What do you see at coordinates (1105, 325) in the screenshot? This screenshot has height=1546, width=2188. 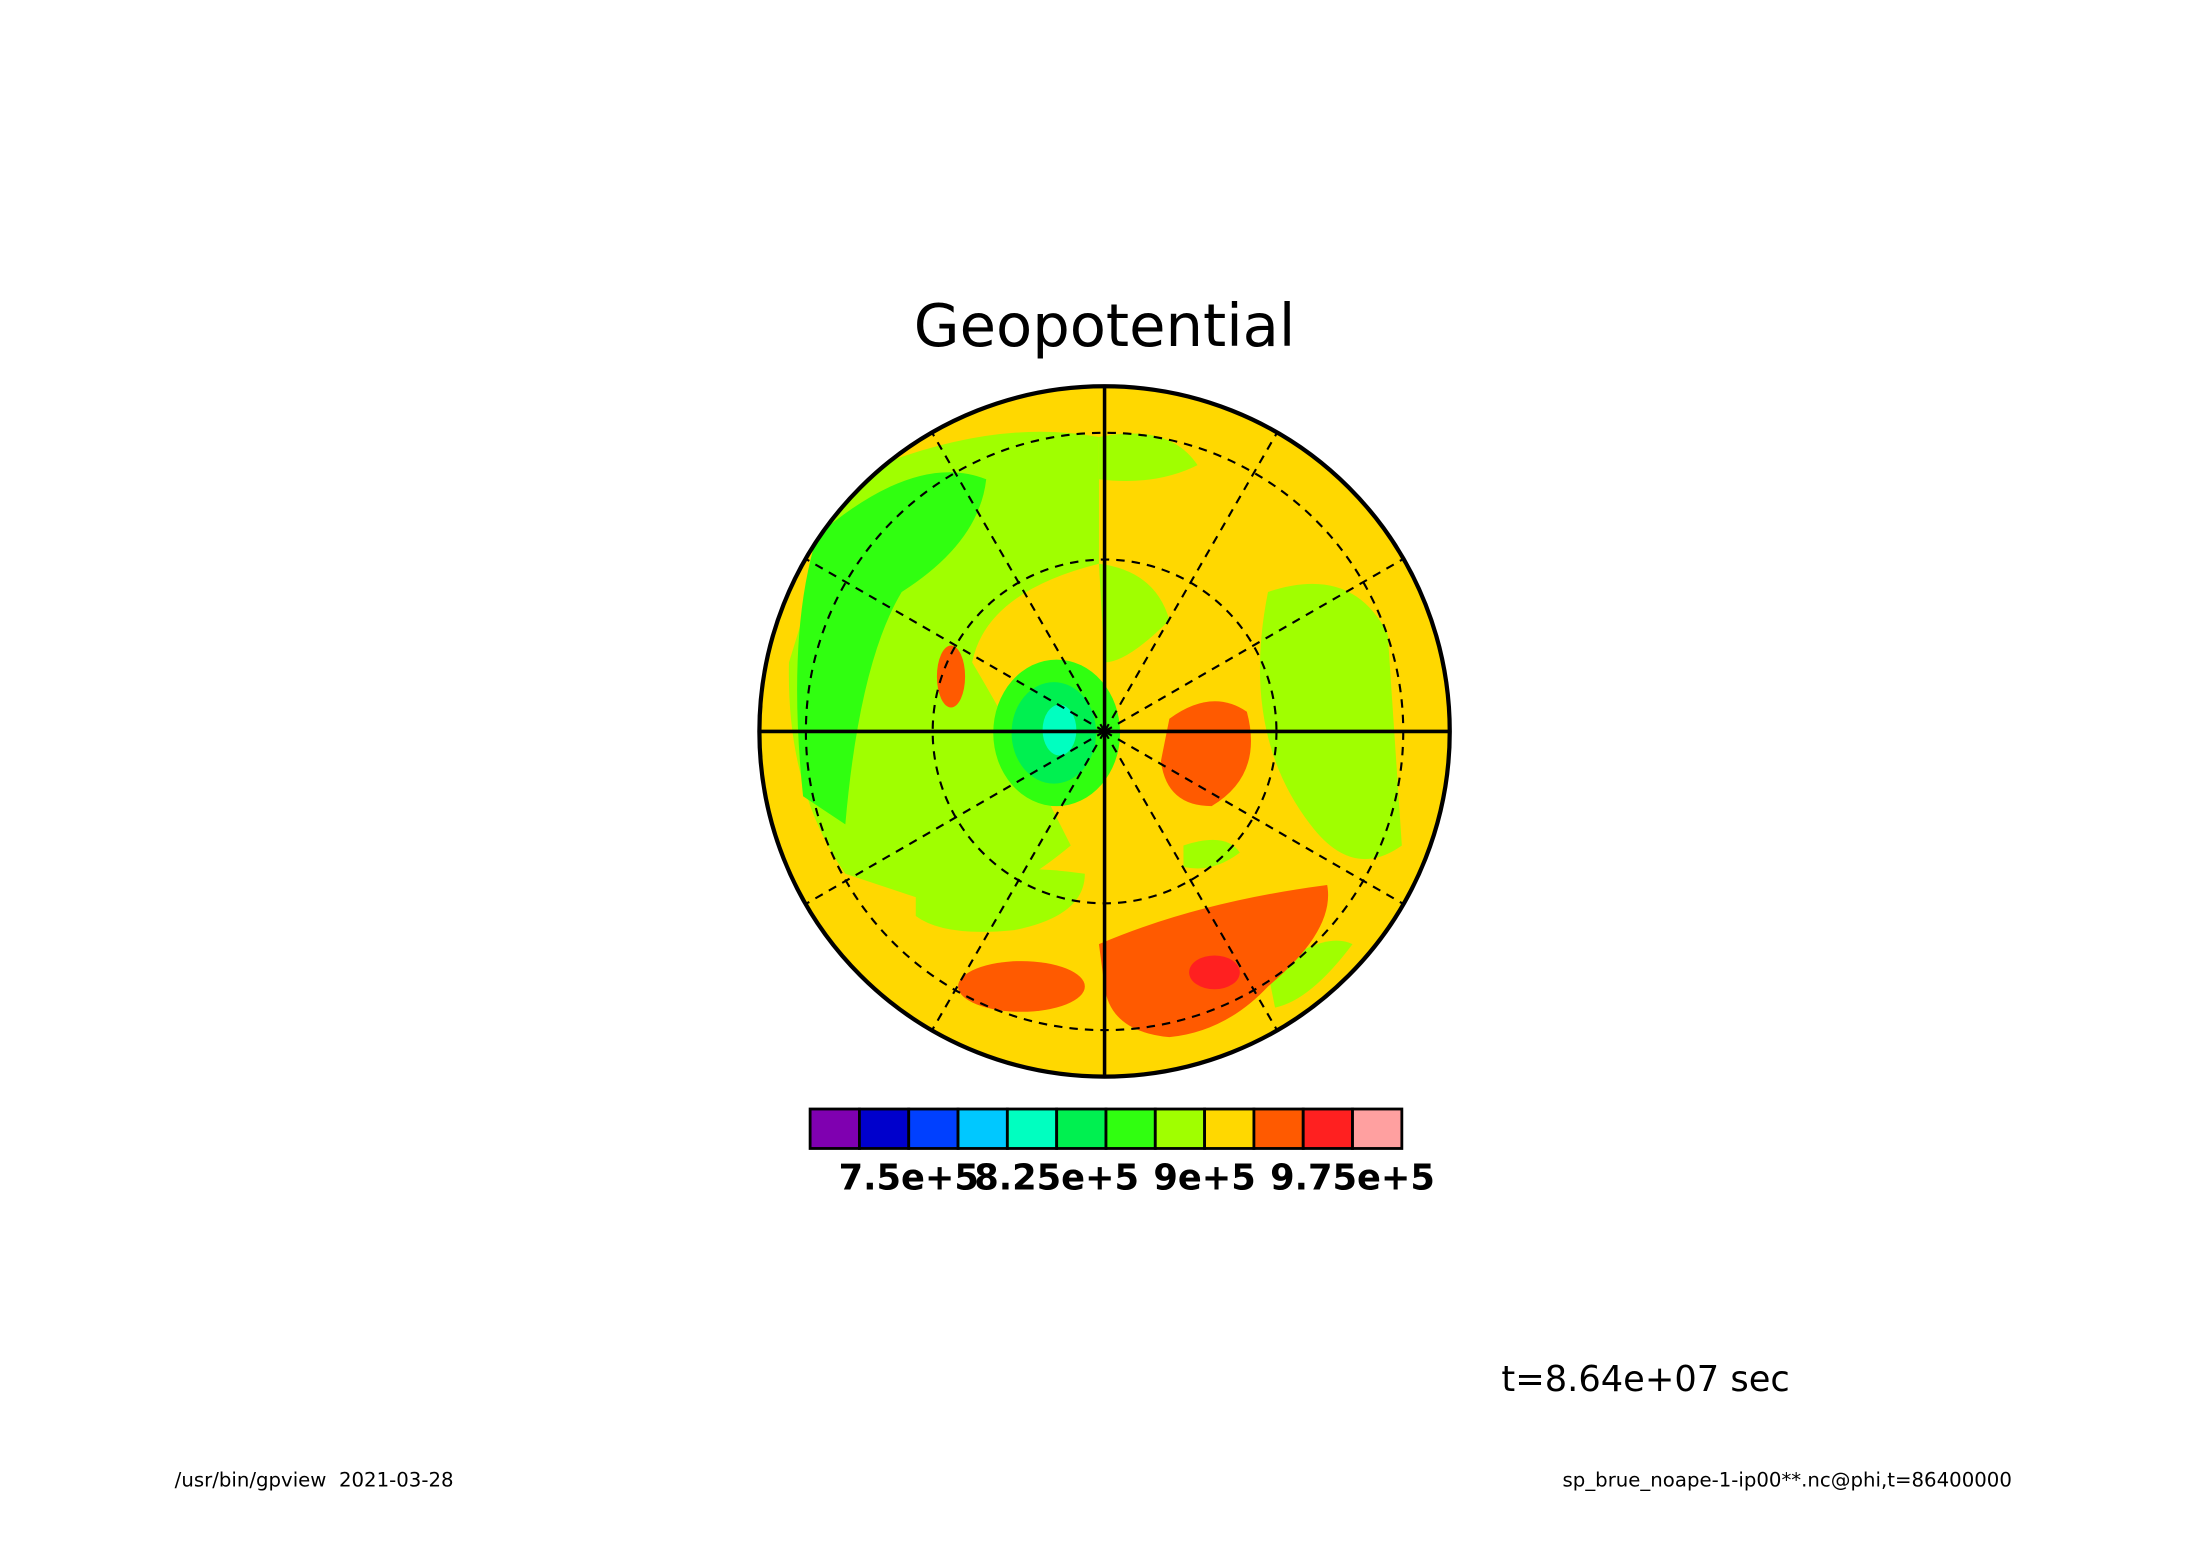 I see `chart-title: Geopotential` at bounding box center [1105, 325].